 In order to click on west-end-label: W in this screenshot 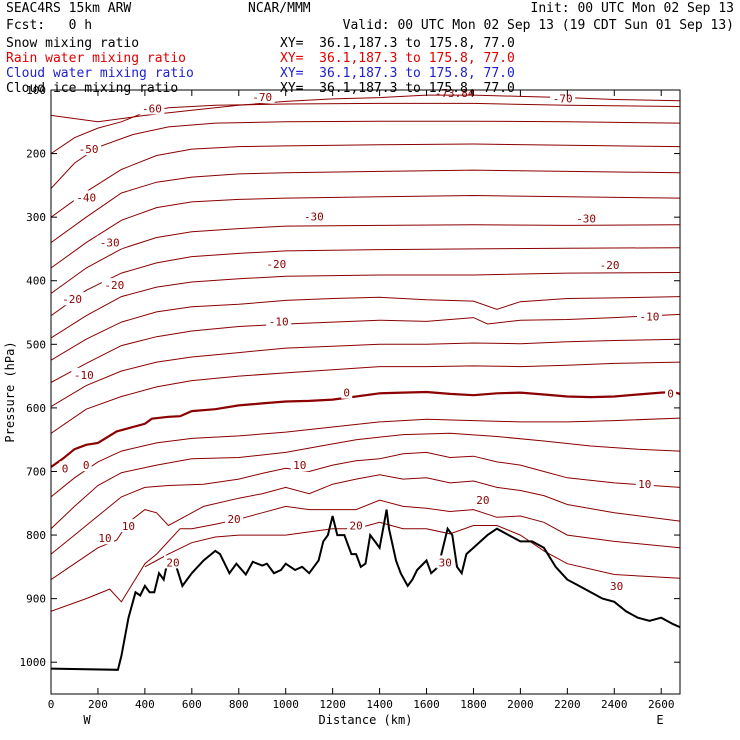, I will do `click(87, 720)`.